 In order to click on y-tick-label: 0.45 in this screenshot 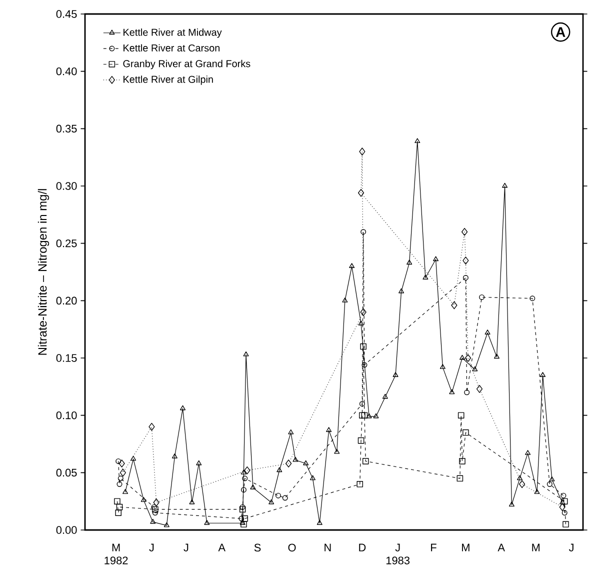, I will do `click(66, 14)`.